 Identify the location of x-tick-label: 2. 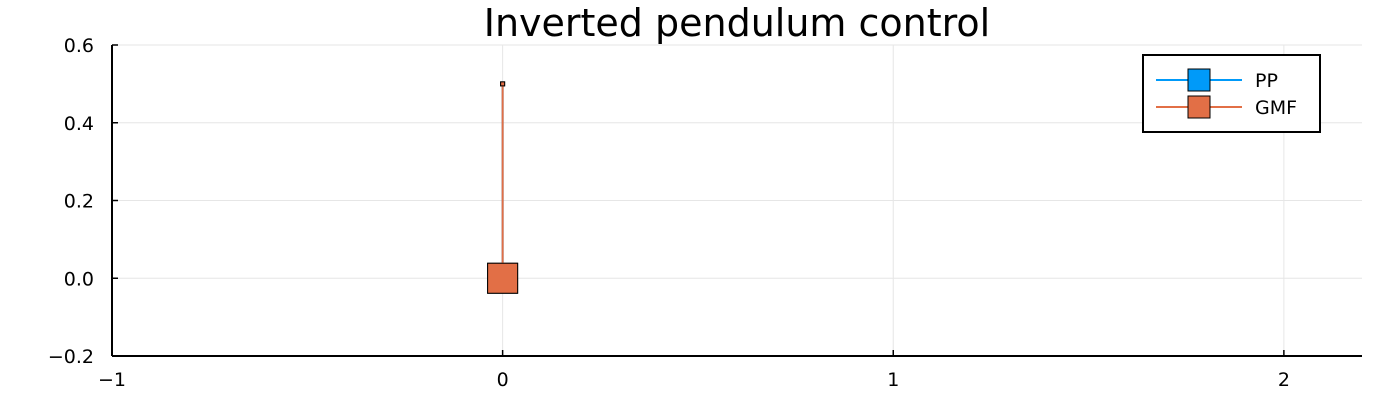
(1284, 380).